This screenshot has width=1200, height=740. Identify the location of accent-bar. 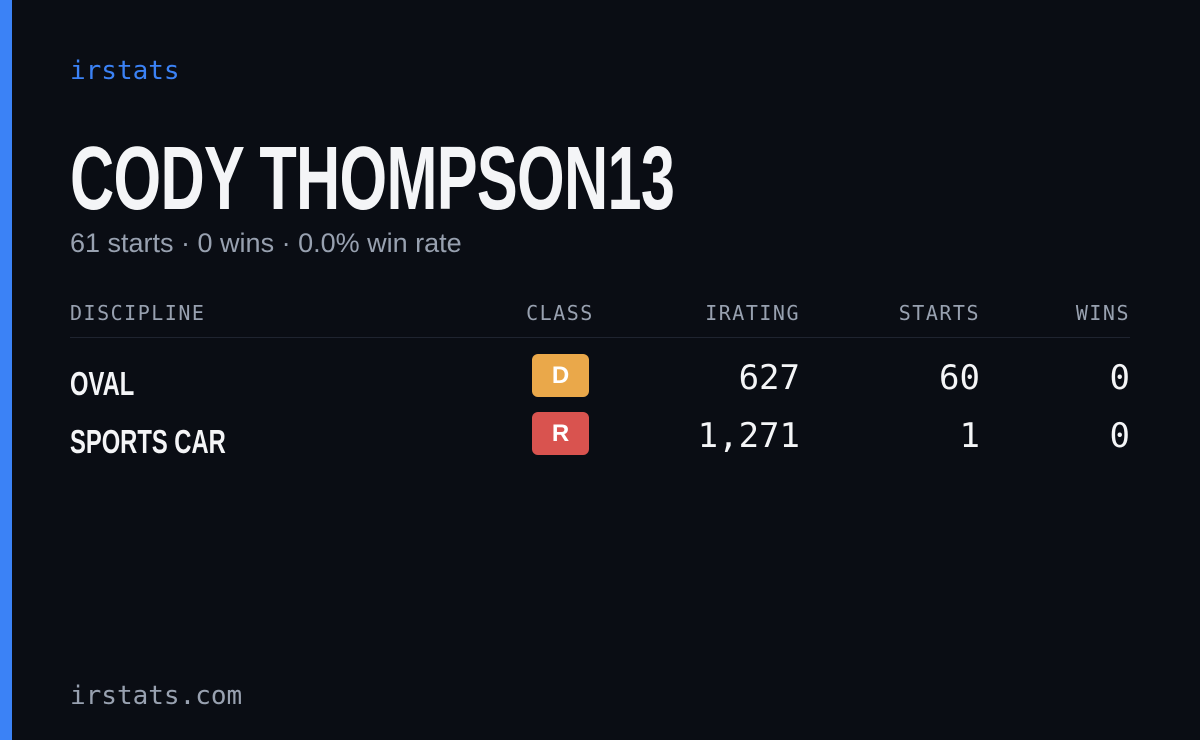
(6, 370).